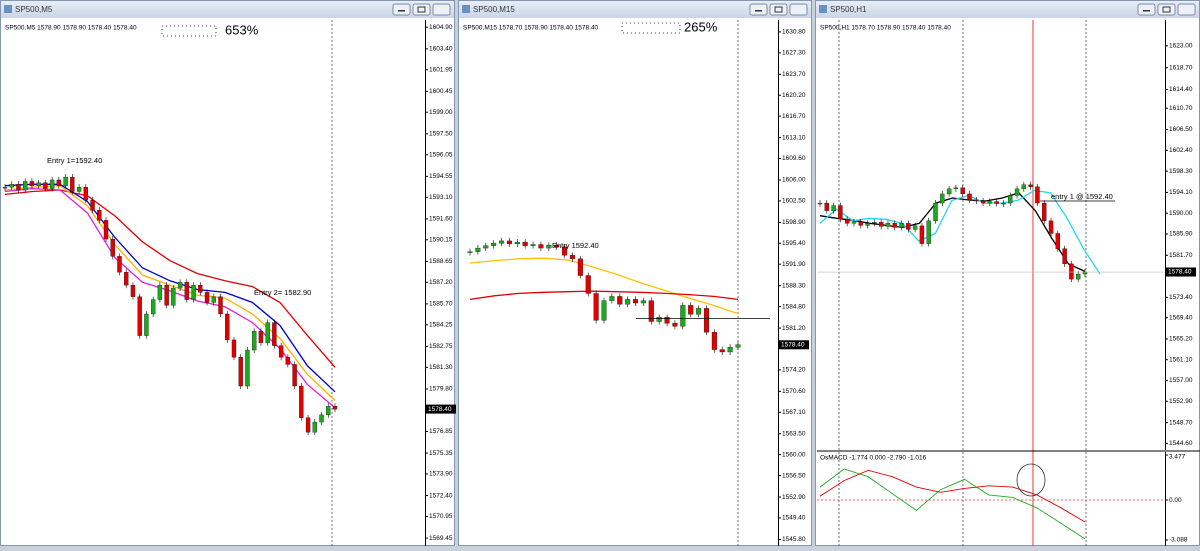 This screenshot has width=1200, height=551. What do you see at coordinates (1181, 380) in the screenshot?
I see `y-tick-label: 1557.00` at bounding box center [1181, 380].